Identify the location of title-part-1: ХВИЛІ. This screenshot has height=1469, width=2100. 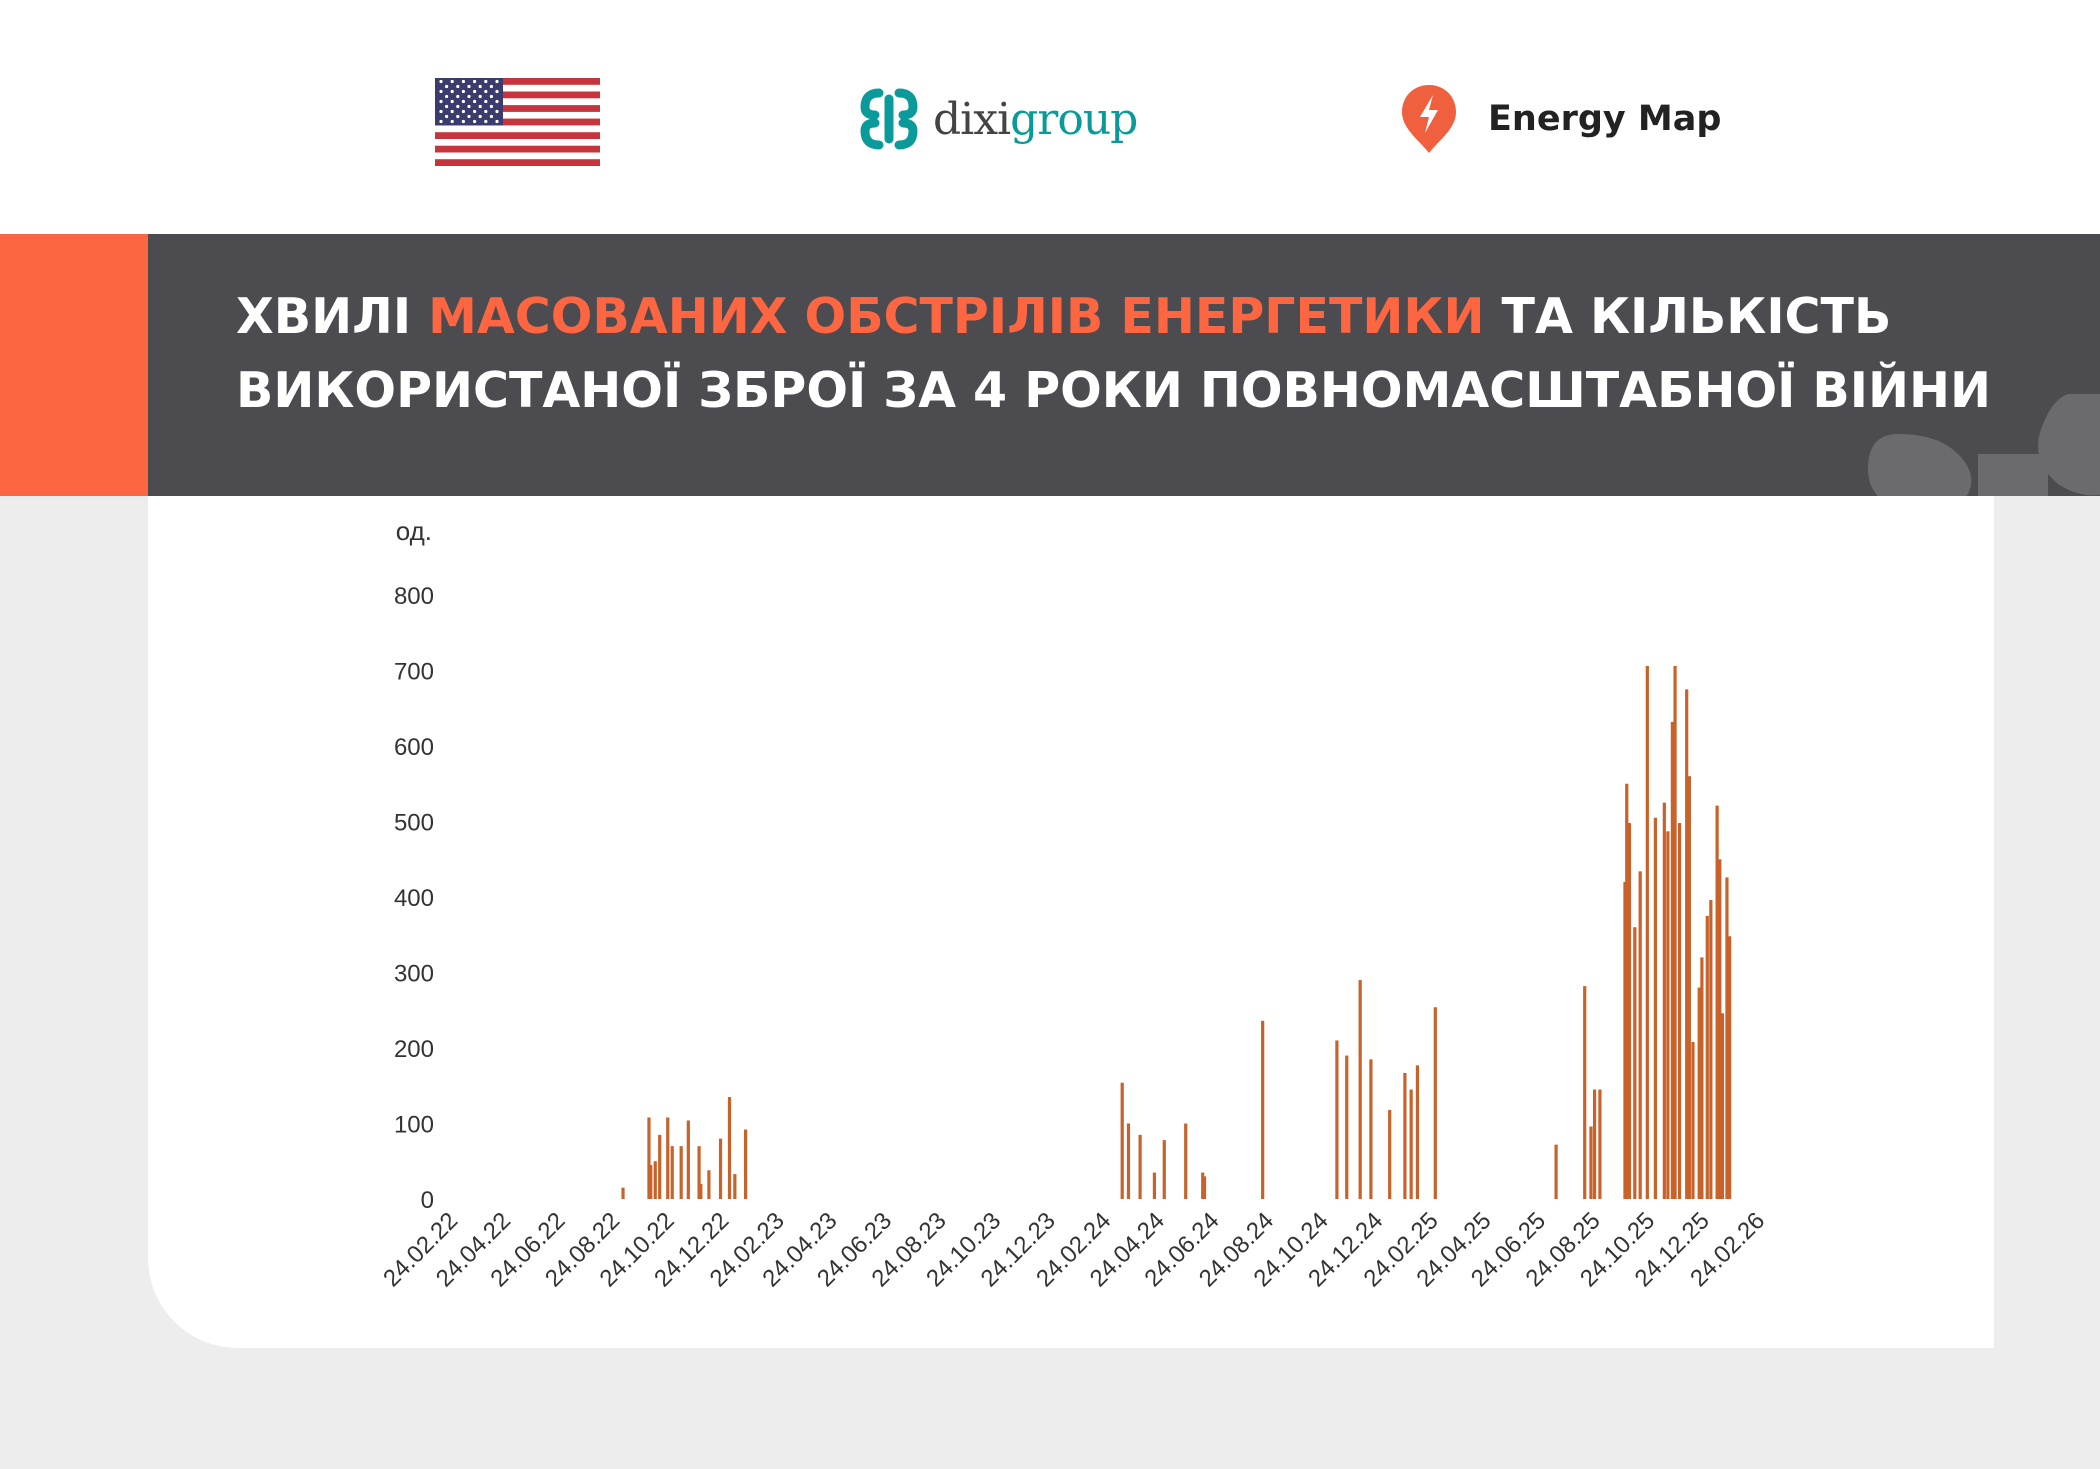
(332, 316).